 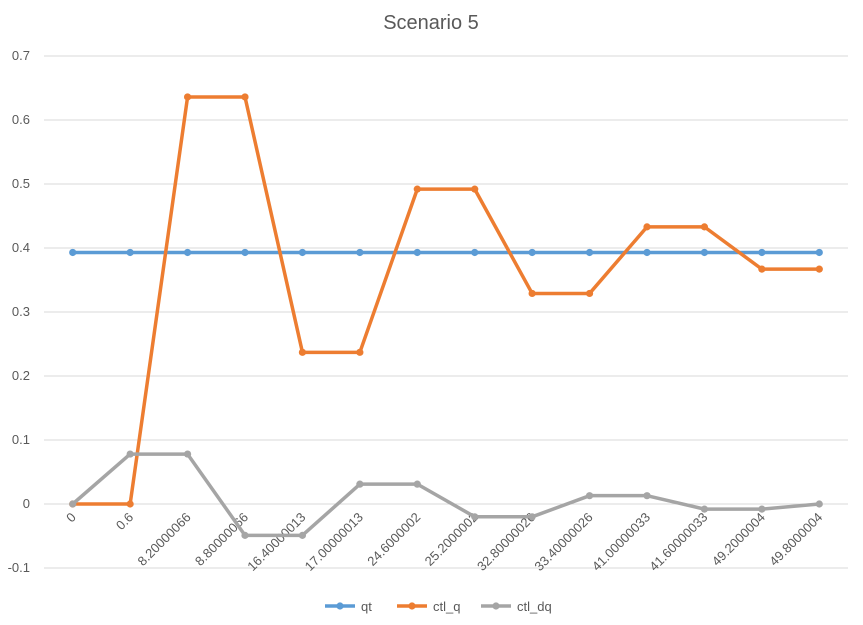 I want to click on legend-label: ctl_dq, so click(x=534, y=606).